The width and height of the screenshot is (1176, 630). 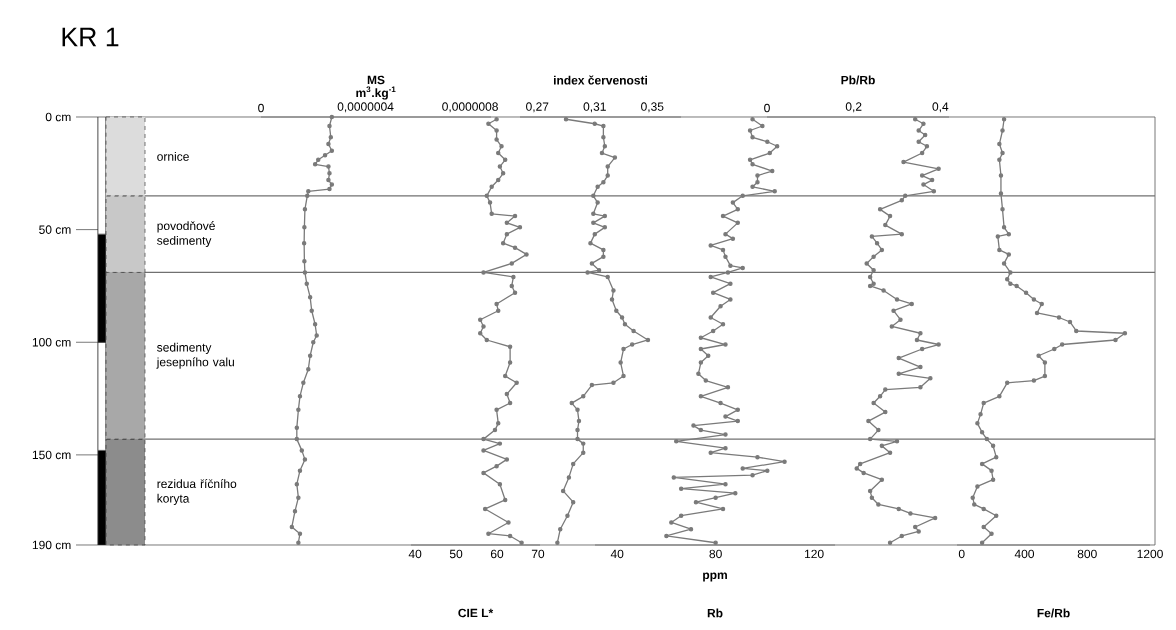 I want to click on x-tick-label: 60, so click(x=497, y=554).